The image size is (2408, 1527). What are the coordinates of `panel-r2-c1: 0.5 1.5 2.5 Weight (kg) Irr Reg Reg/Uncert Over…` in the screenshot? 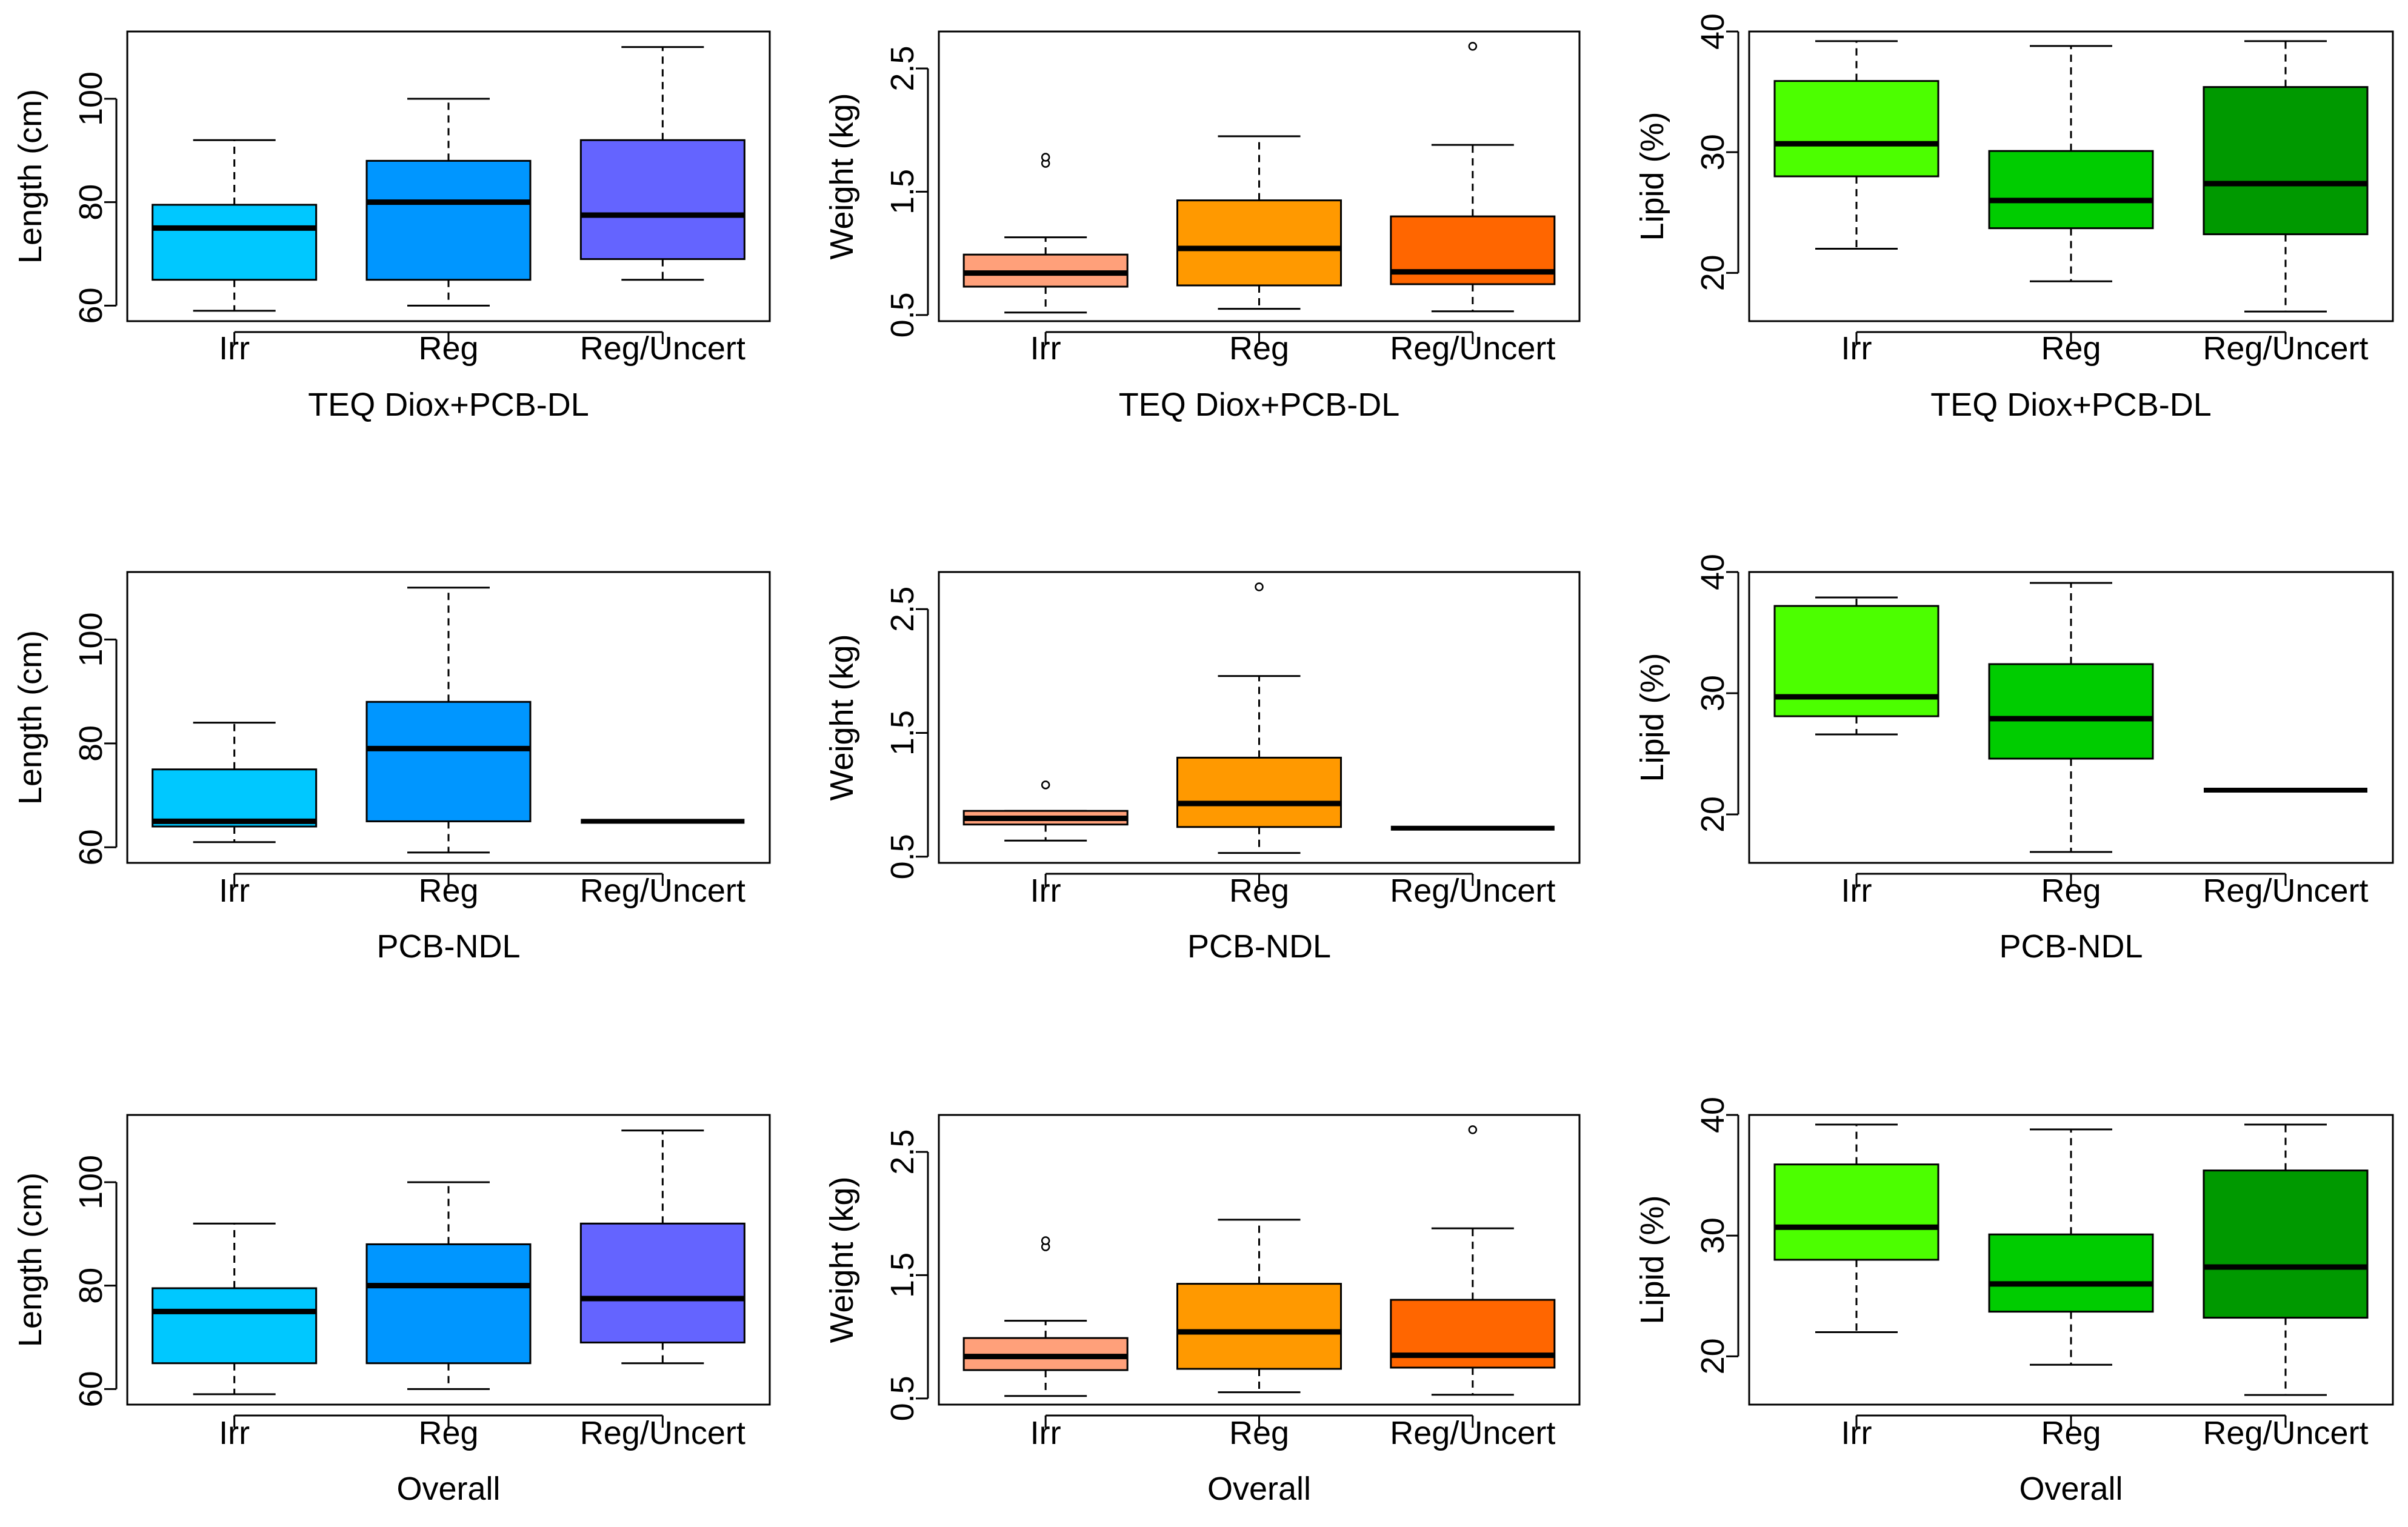 It's located at (1203, 1310).